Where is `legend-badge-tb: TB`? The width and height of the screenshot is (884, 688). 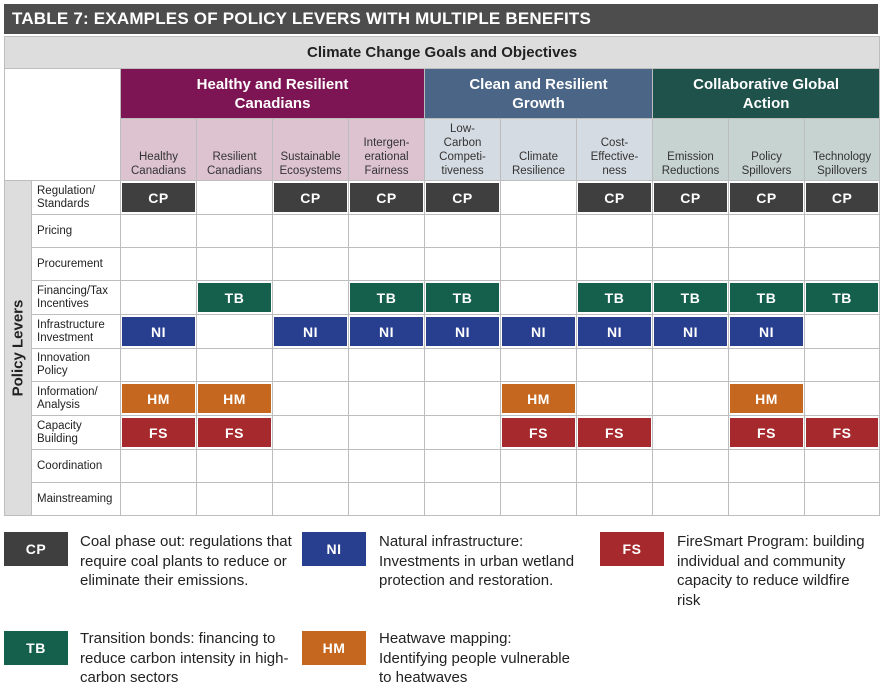
legend-badge-tb: TB is located at coordinates (36, 648).